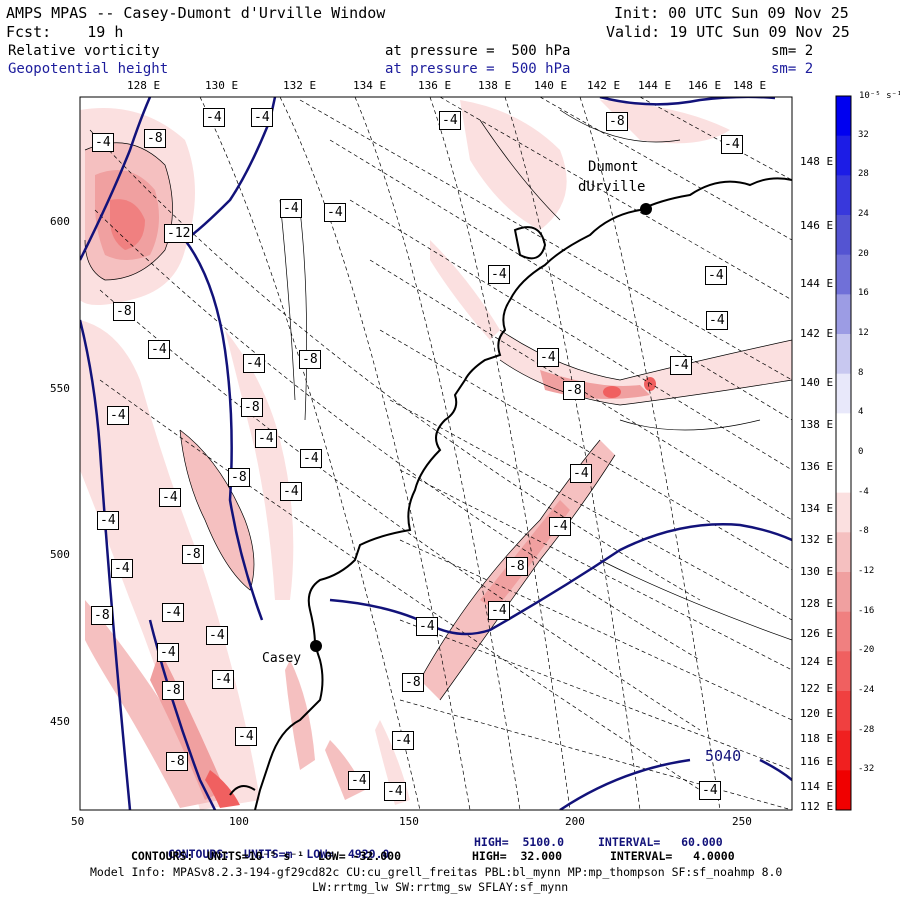  What do you see at coordinates (179, 233) in the screenshot?
I see `vorticity-contour-label: -12` at bounding box center [179, 233].